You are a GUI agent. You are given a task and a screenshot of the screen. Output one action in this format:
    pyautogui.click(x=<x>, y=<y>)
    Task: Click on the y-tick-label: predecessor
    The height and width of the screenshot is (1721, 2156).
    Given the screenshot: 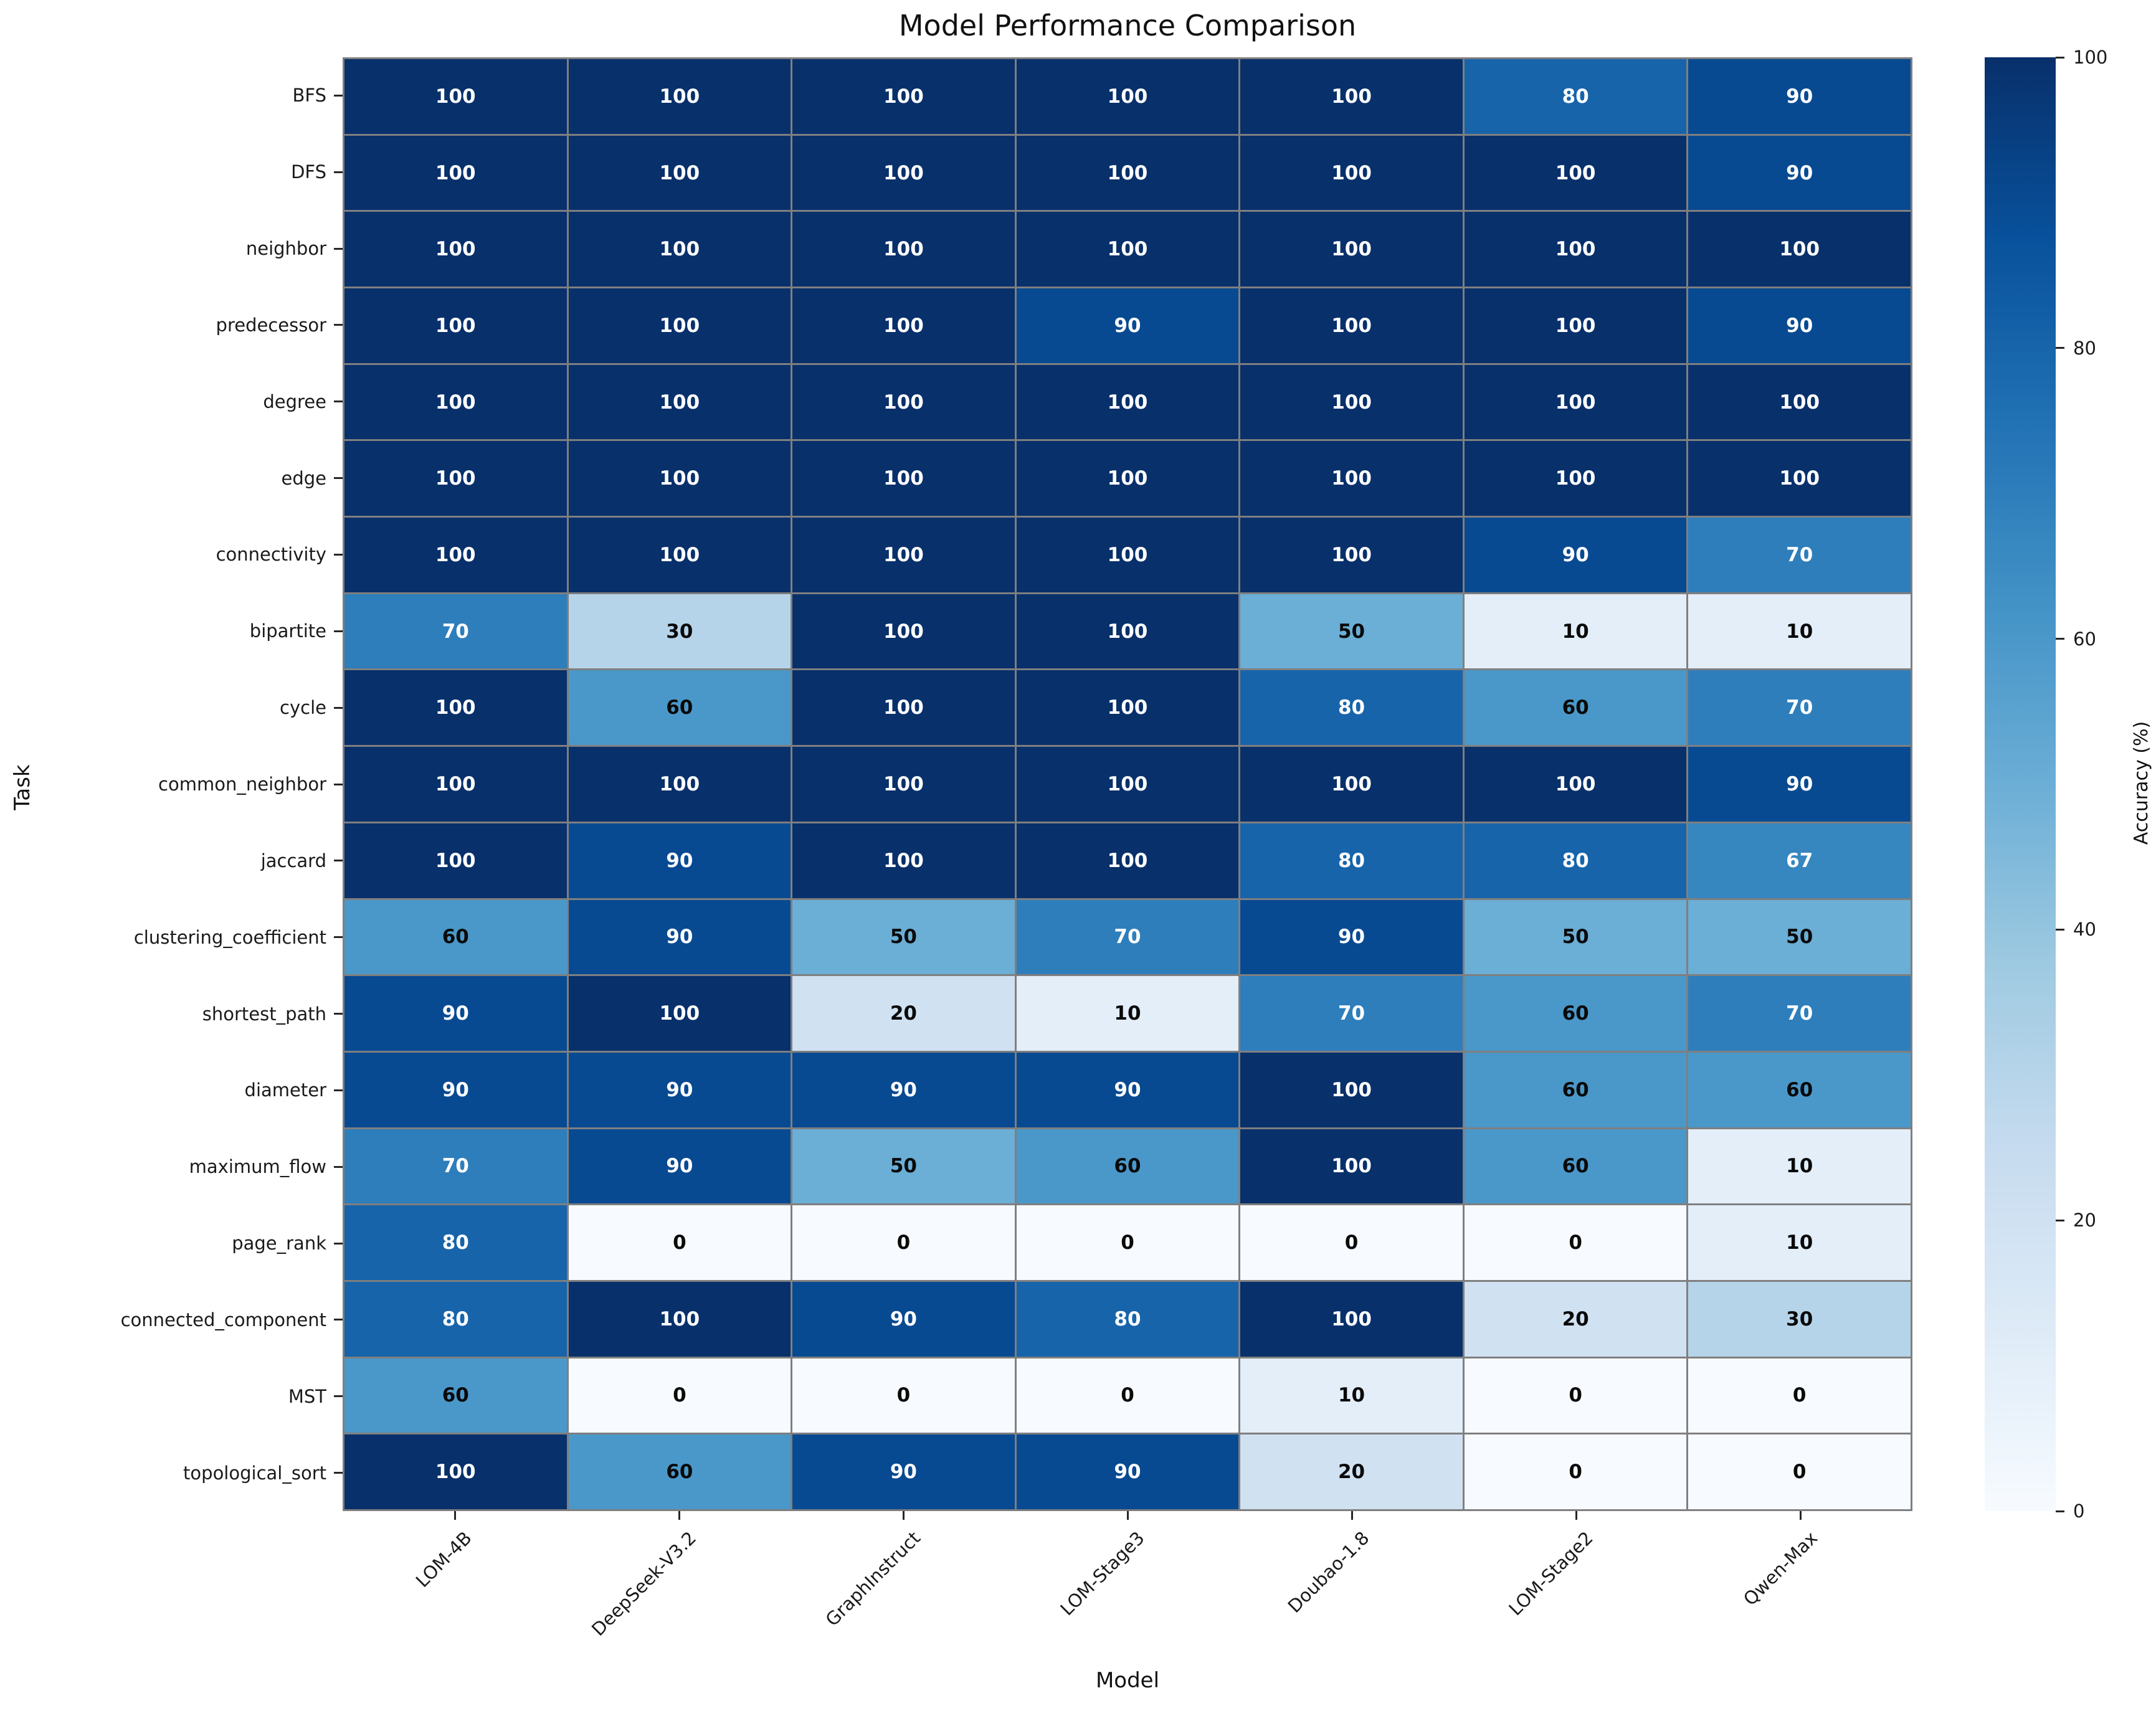 What is the action you would take?
    pyautogui.click(x=271, y=325)
    